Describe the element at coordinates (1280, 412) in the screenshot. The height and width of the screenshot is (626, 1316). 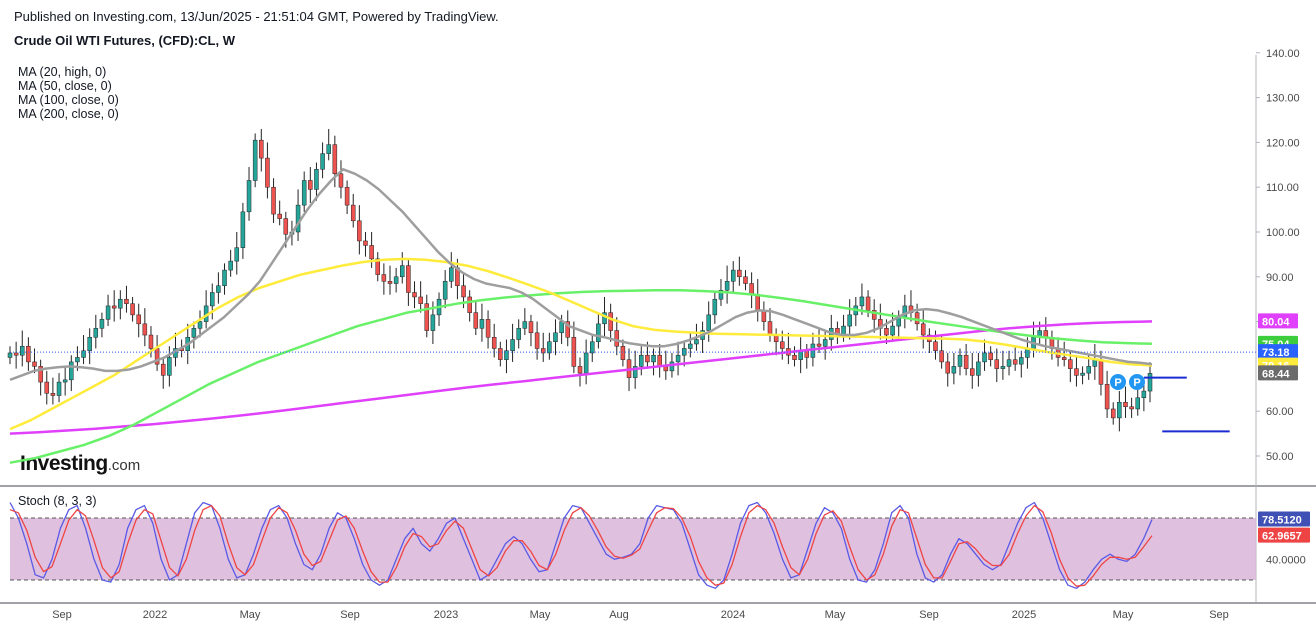
I see `price-tick: 60.00` at that location.